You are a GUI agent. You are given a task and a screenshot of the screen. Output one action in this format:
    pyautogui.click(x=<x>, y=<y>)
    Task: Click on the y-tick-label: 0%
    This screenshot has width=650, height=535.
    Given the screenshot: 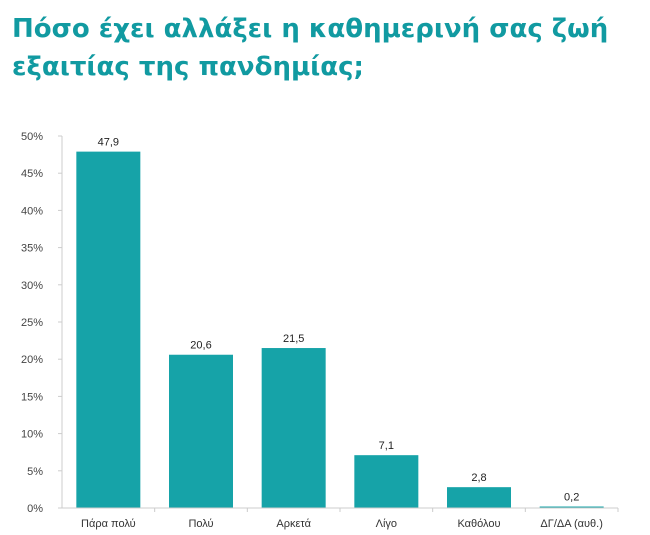 What is the action you would take?
    pyautogui.click(x=35, y=509)
    